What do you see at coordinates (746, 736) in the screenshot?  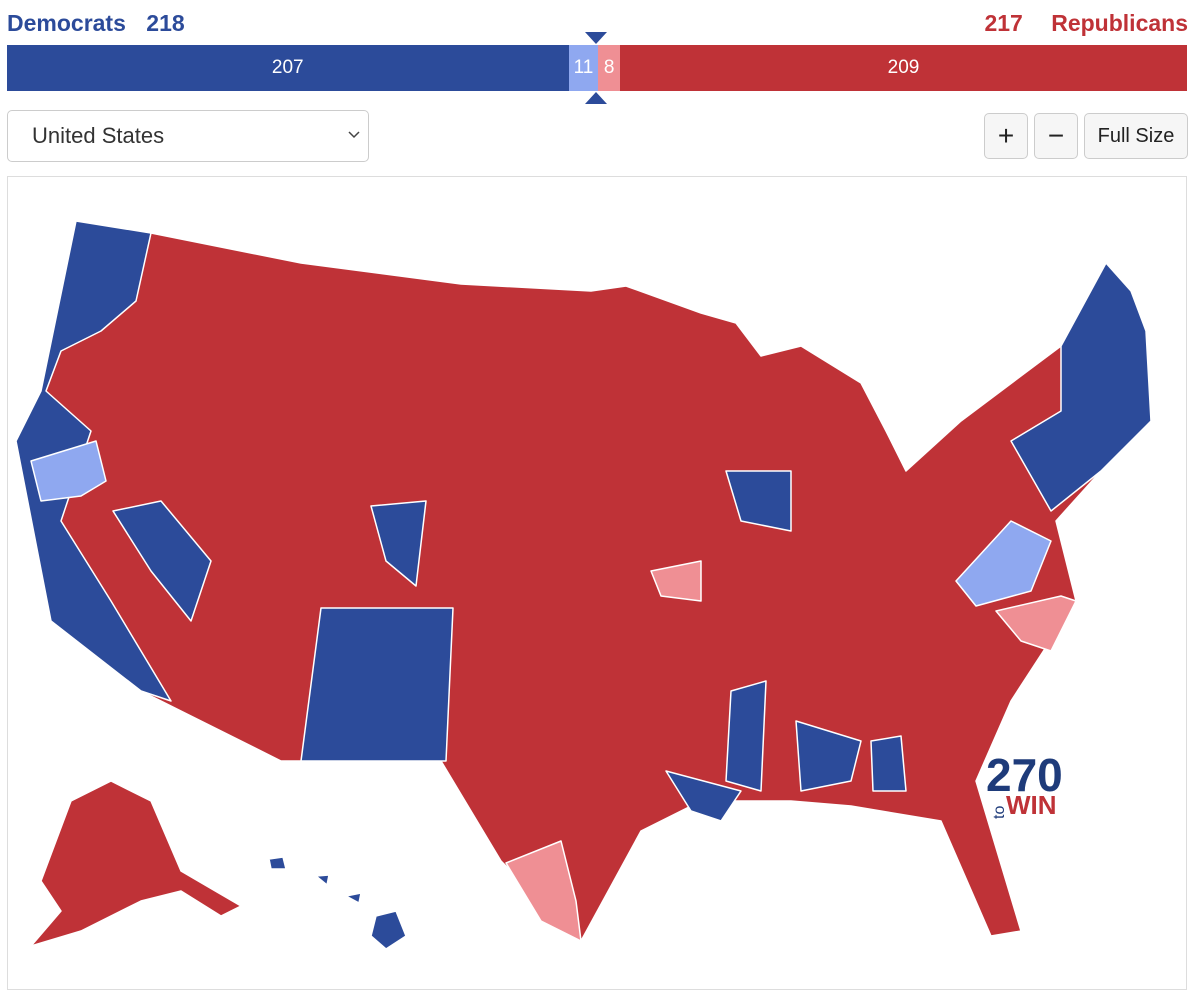 I see `mississippi-dem` at bounding box center [746, 736].